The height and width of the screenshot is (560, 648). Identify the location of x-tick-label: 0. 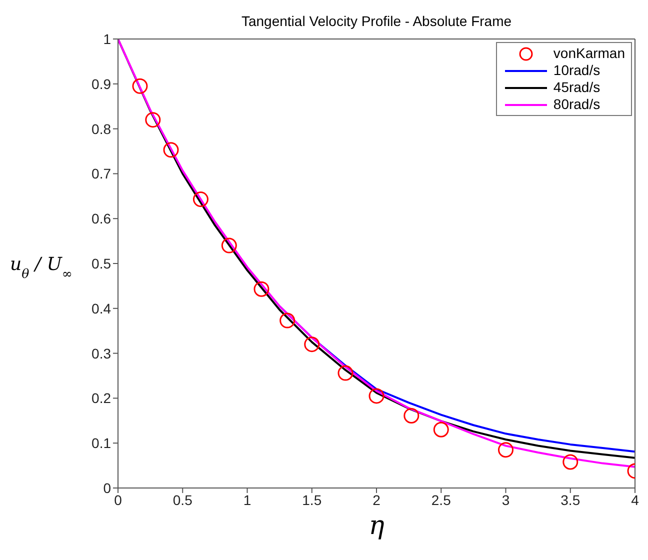
(118, 500).